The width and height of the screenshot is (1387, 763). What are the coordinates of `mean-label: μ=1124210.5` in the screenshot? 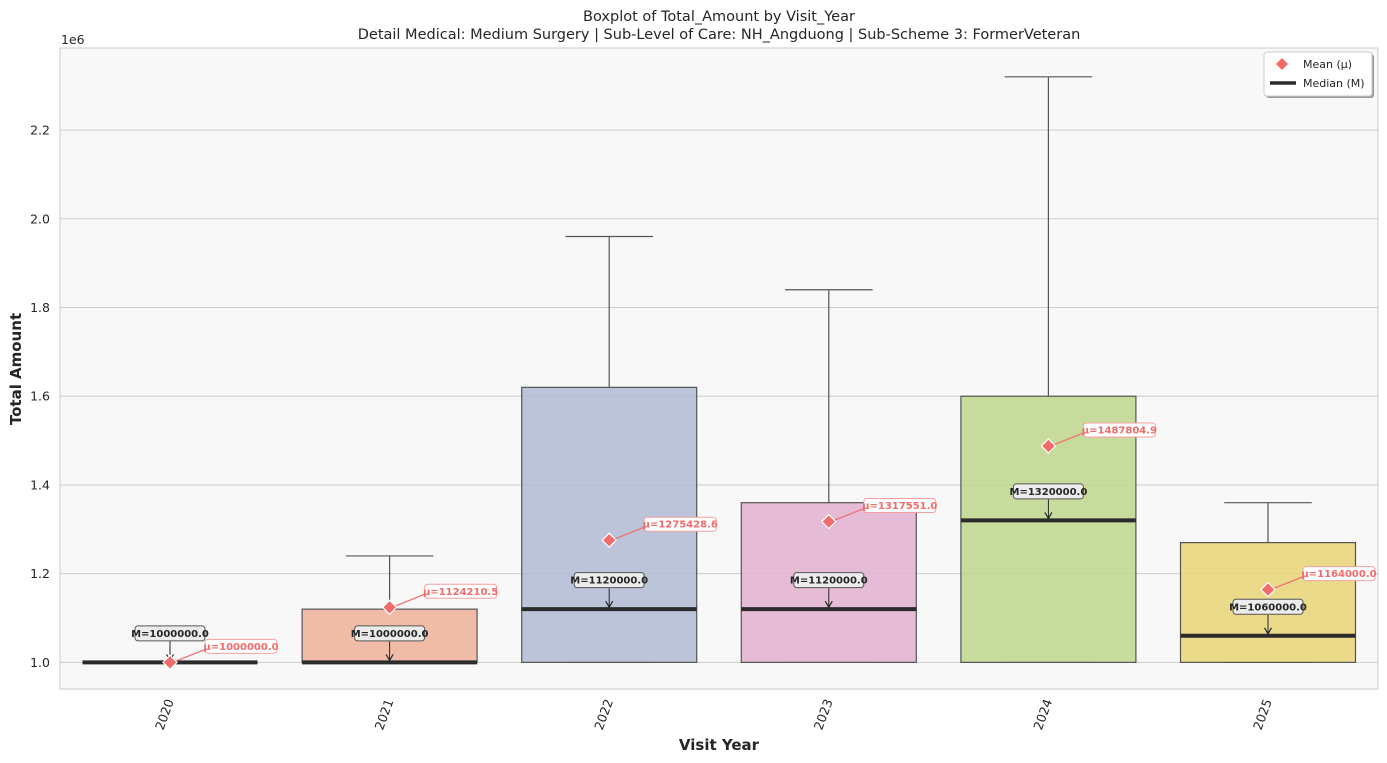 It's located at (460, 592).